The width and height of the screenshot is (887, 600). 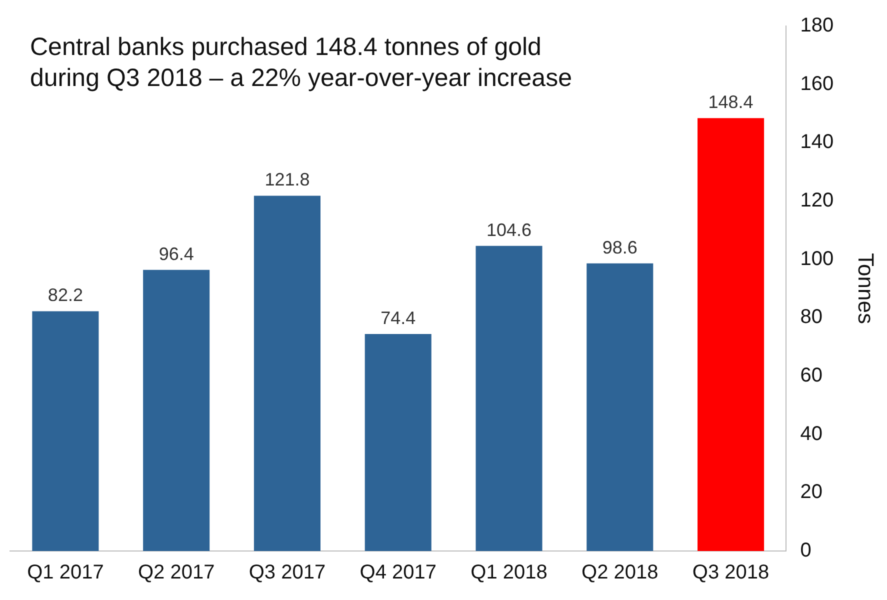 I want to click on y-tick-label: 140, so click(x=817, y=142).